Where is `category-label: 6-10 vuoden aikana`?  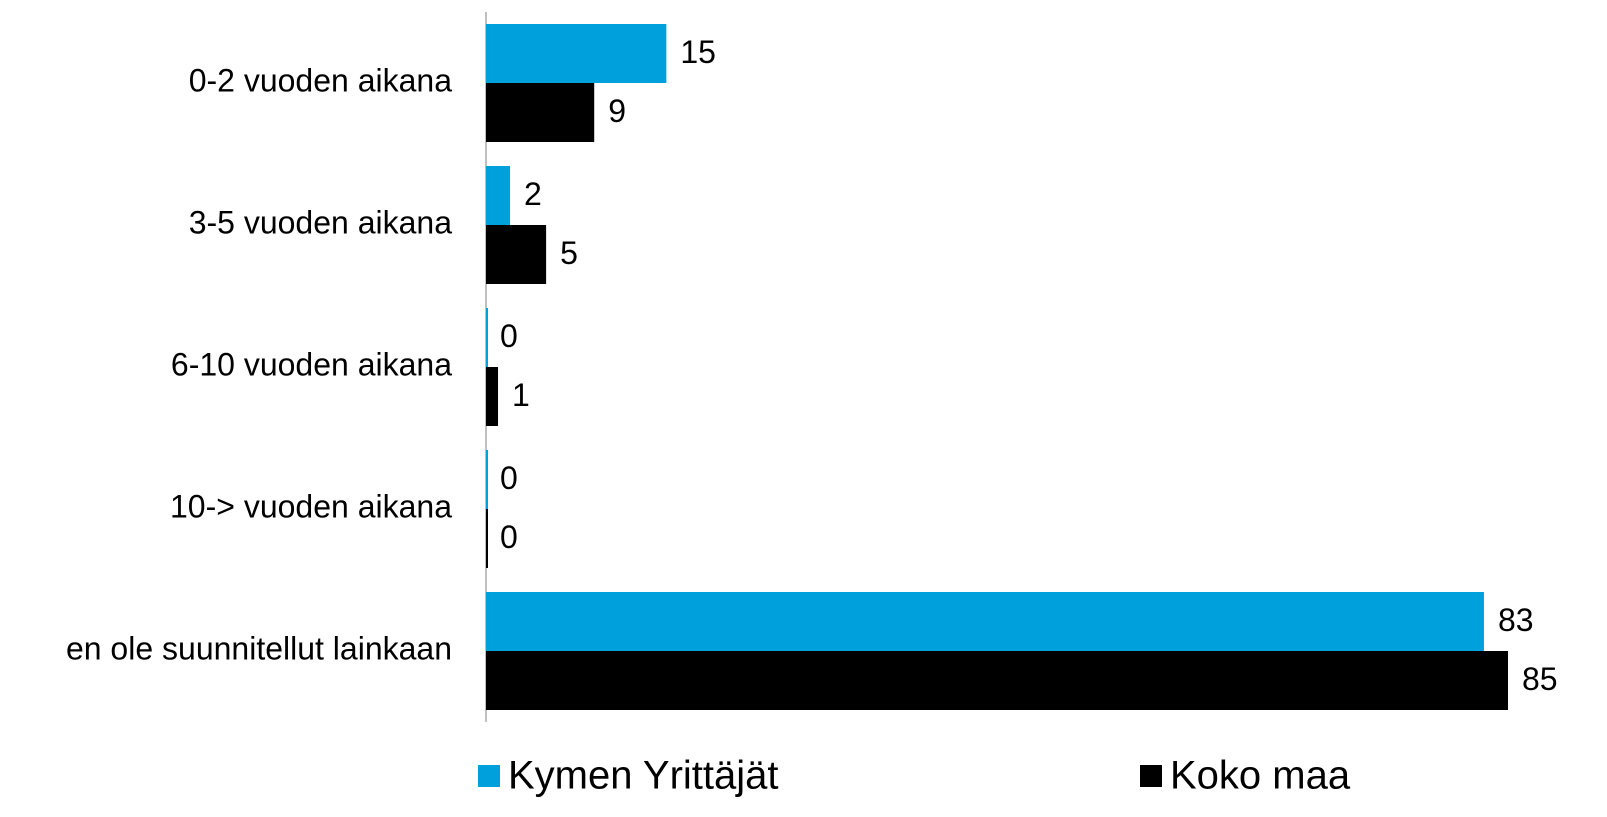
category-label: 6-10 vuoden aikana is located at coordinates (311, 364).